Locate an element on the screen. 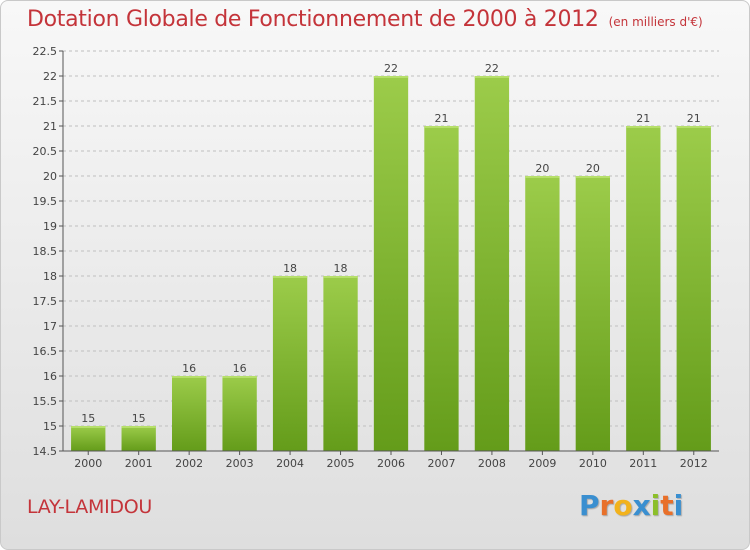  title-unit: (en milliers d'€) is located at coordinates (655, 22).